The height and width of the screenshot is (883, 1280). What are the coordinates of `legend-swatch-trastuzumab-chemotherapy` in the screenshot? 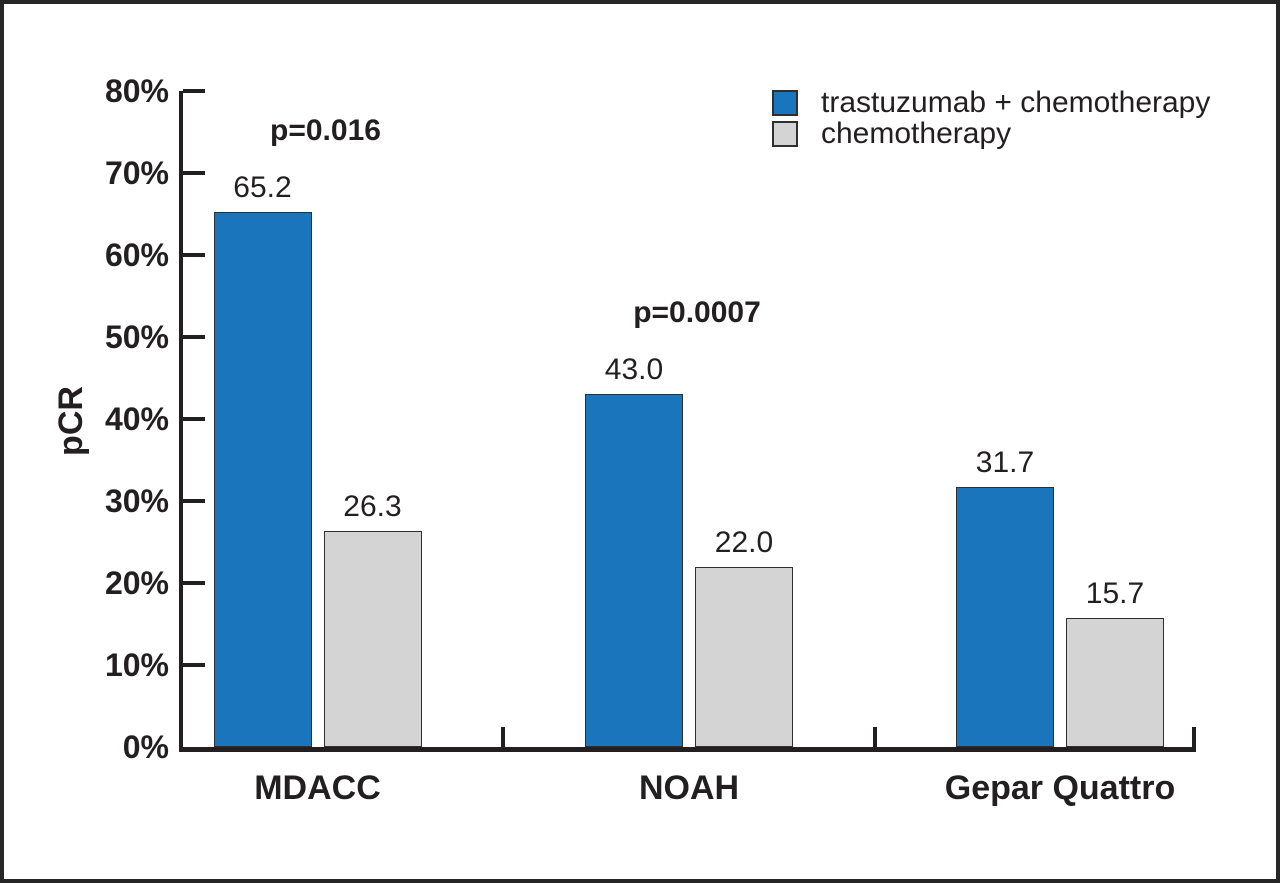 It's located at (785, 103).